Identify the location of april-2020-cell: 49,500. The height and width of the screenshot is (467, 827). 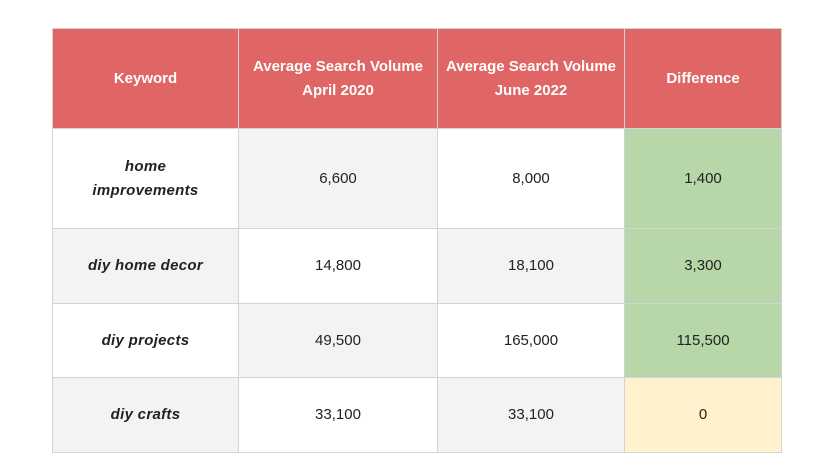
(338, 340).